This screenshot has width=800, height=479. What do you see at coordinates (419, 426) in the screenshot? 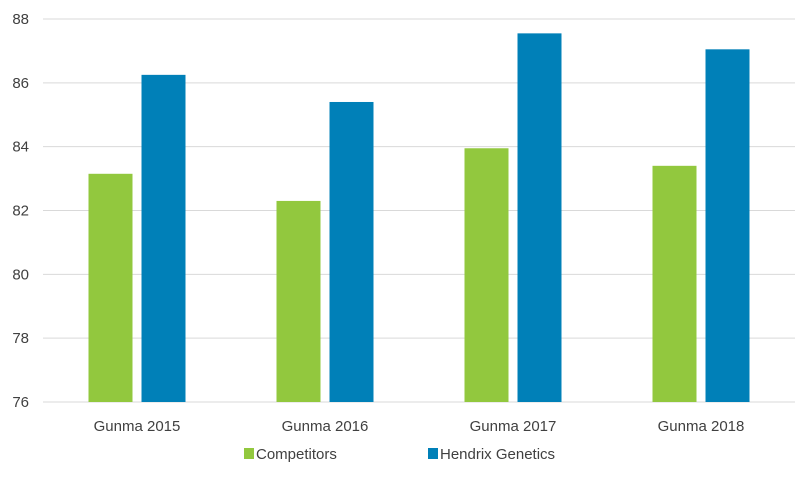
I see `x-axis-tick-labels: Gunma 2015 Gunma 2016 Gunma 2017 Gunma 2018` at bounding box center [419, 426].